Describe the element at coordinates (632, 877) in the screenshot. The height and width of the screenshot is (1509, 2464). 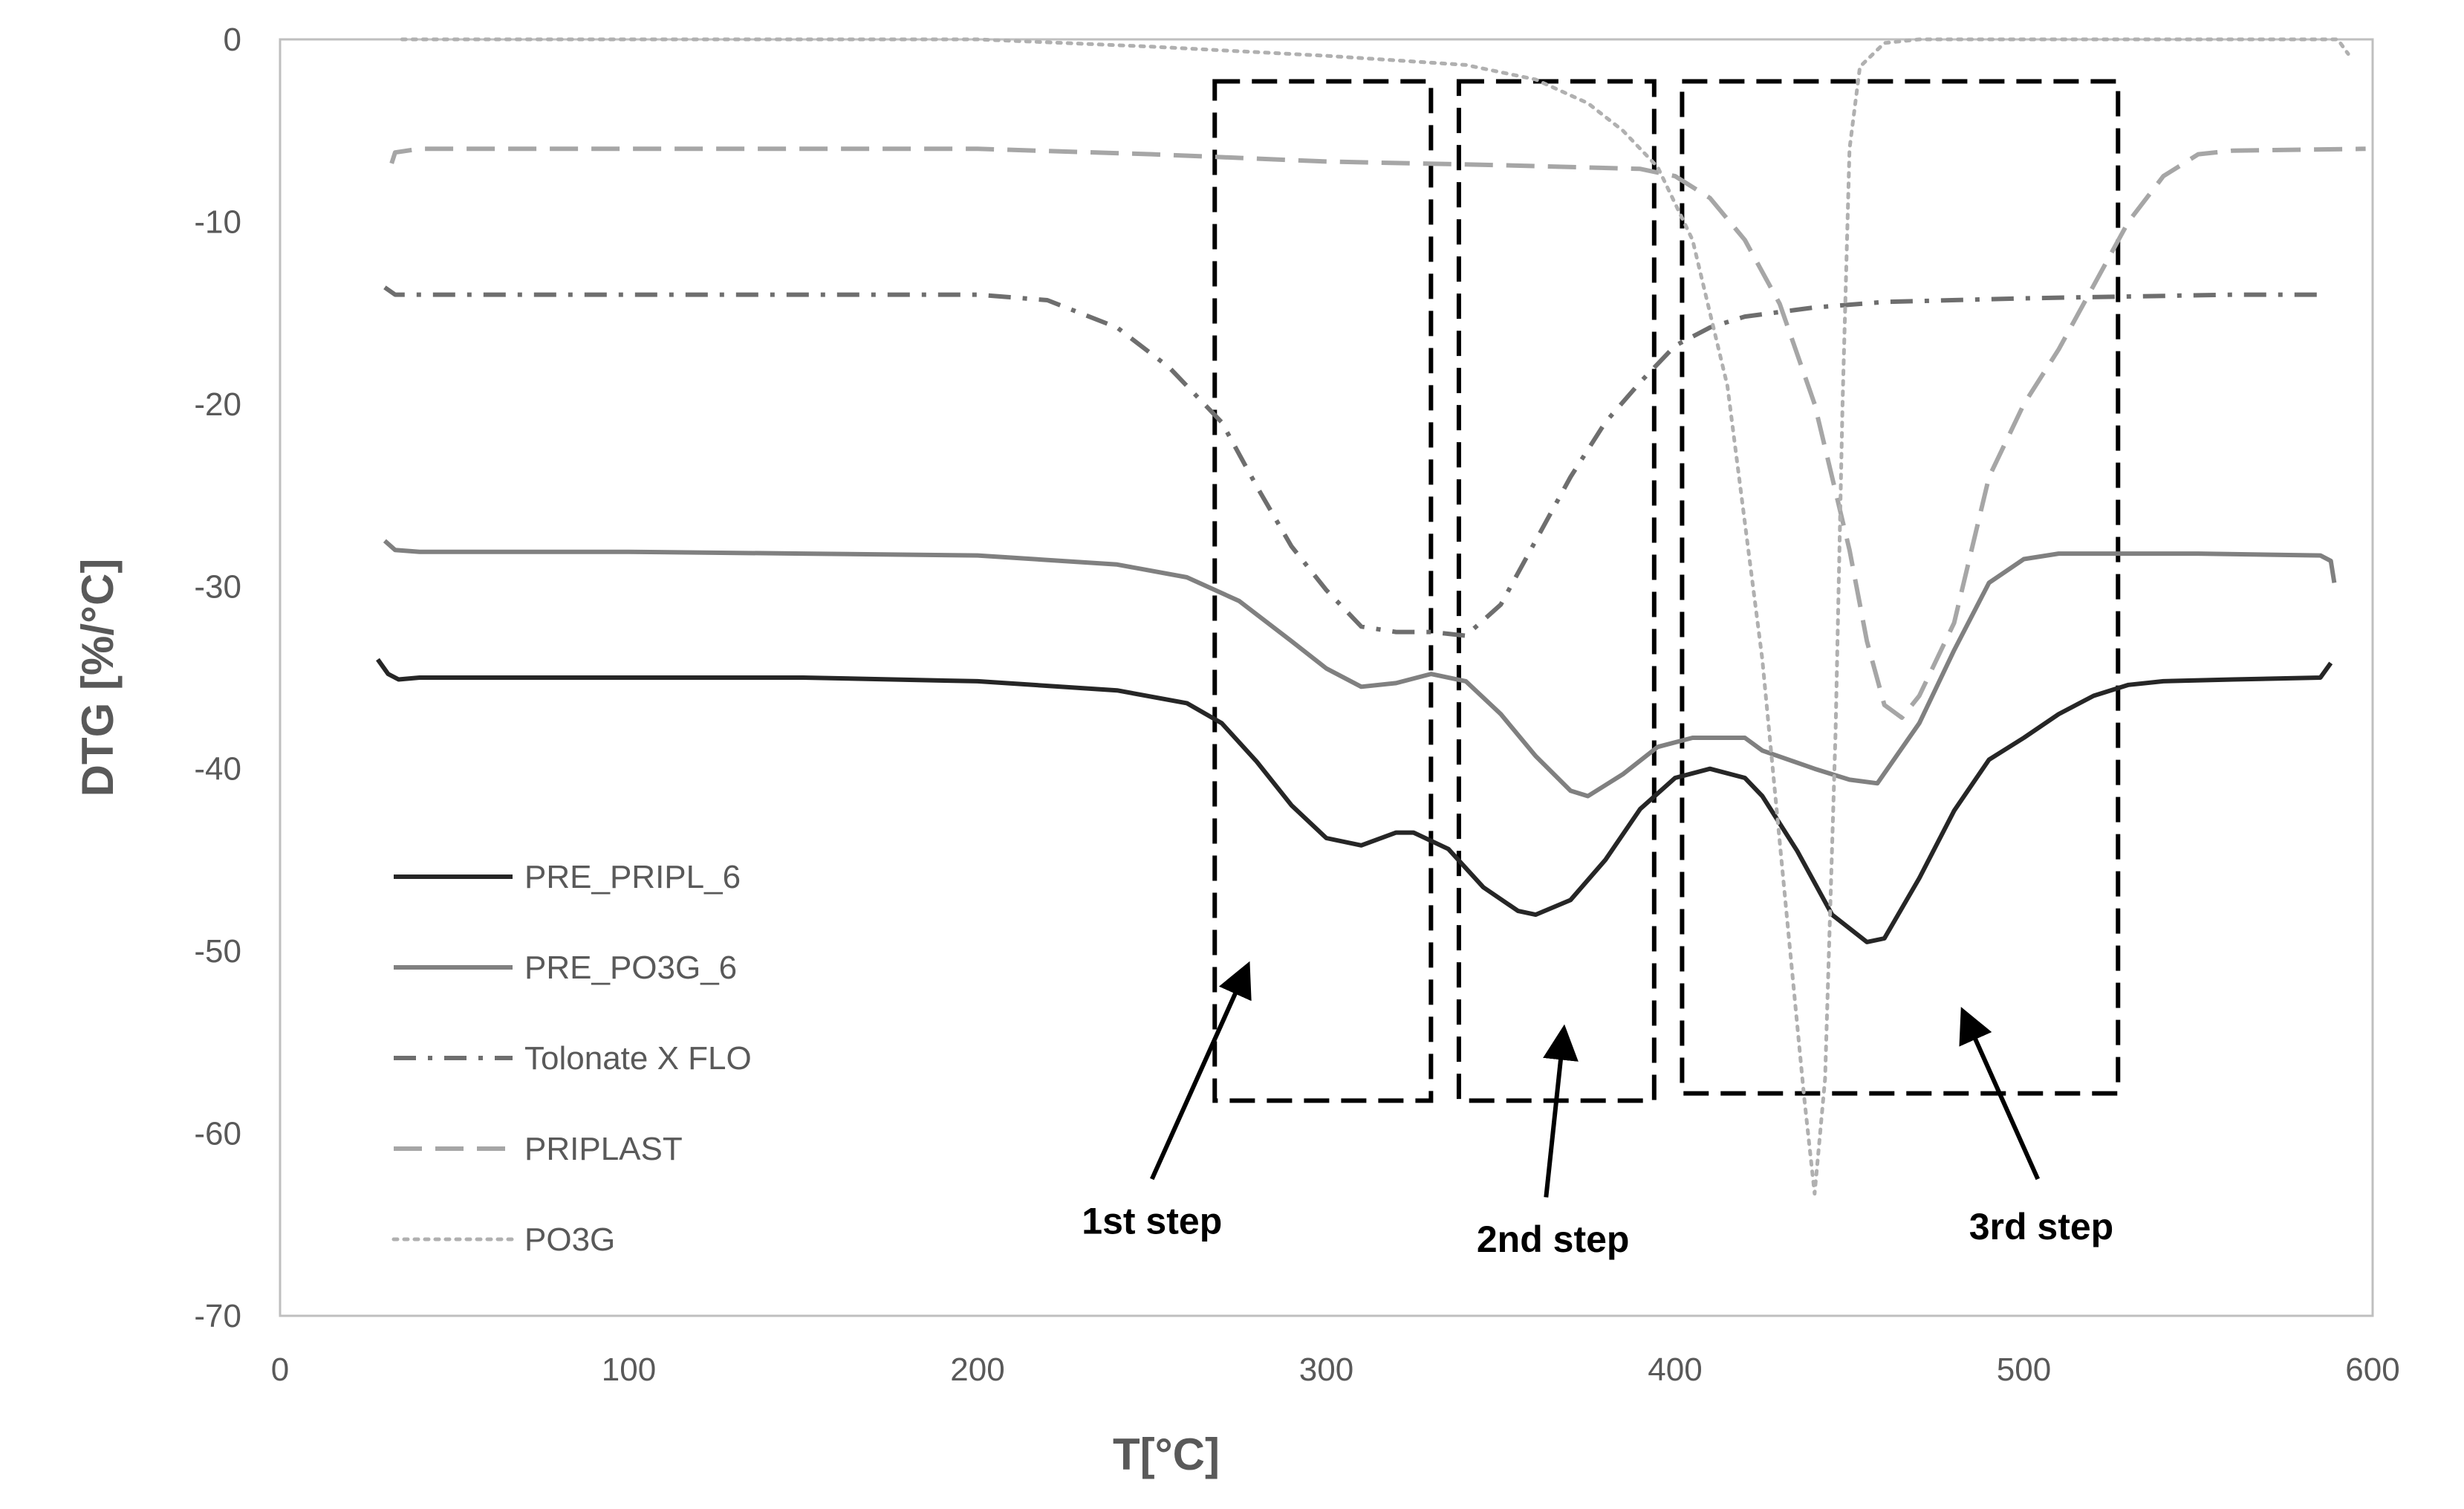
I see `legend-label: PRE_PRIPL_6` at that location.